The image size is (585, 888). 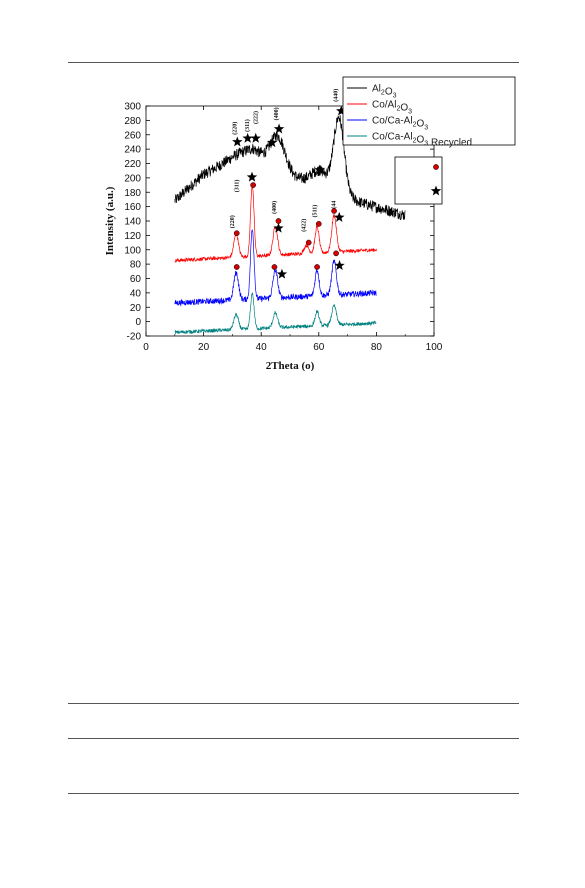 I want to click on hkl-label: (222), so click(x=256, y=117).